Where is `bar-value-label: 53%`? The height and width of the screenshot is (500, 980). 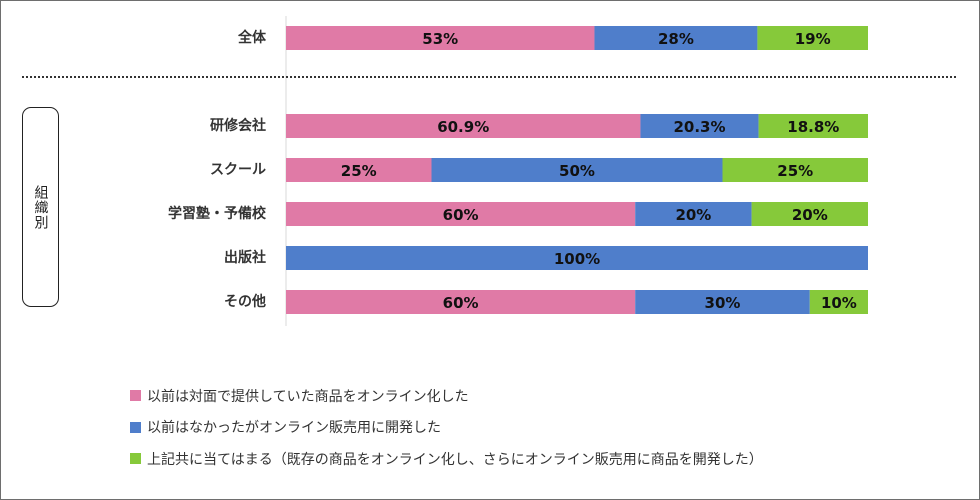 bar-value-label: 53% is located at coordinates (440, 39).